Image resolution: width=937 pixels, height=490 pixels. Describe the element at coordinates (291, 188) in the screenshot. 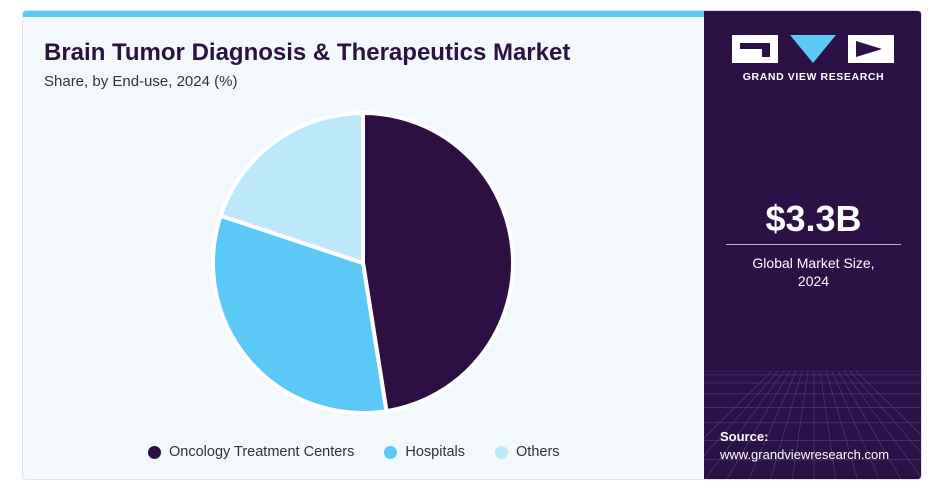

I see `pie-slice-others` at that location.